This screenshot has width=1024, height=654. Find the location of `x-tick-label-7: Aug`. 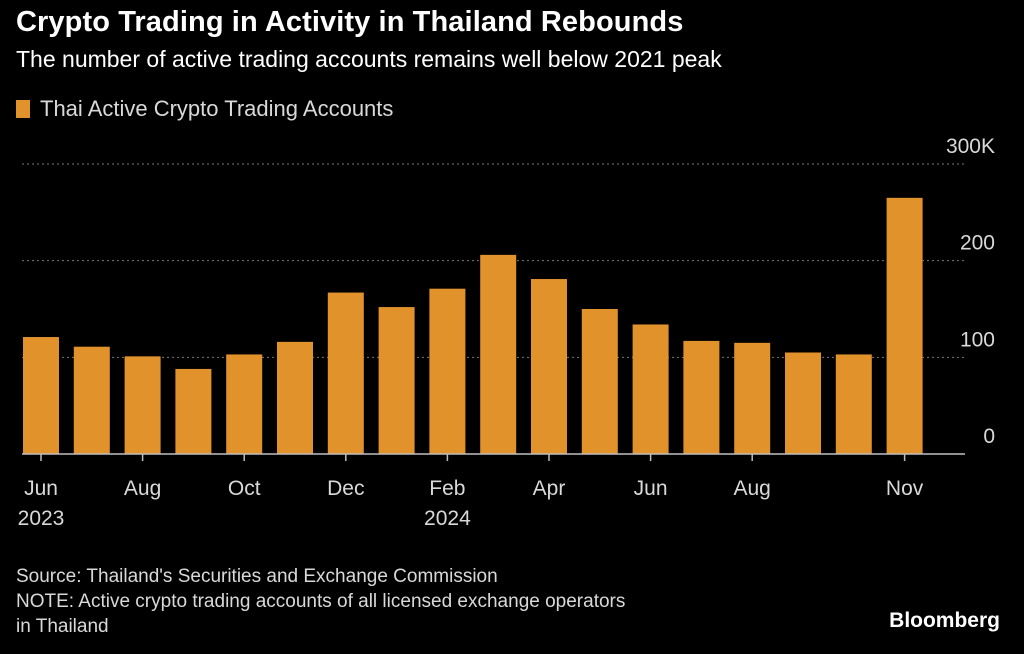

x-tick-label-7: Aug is located at coordinates (752, 488).